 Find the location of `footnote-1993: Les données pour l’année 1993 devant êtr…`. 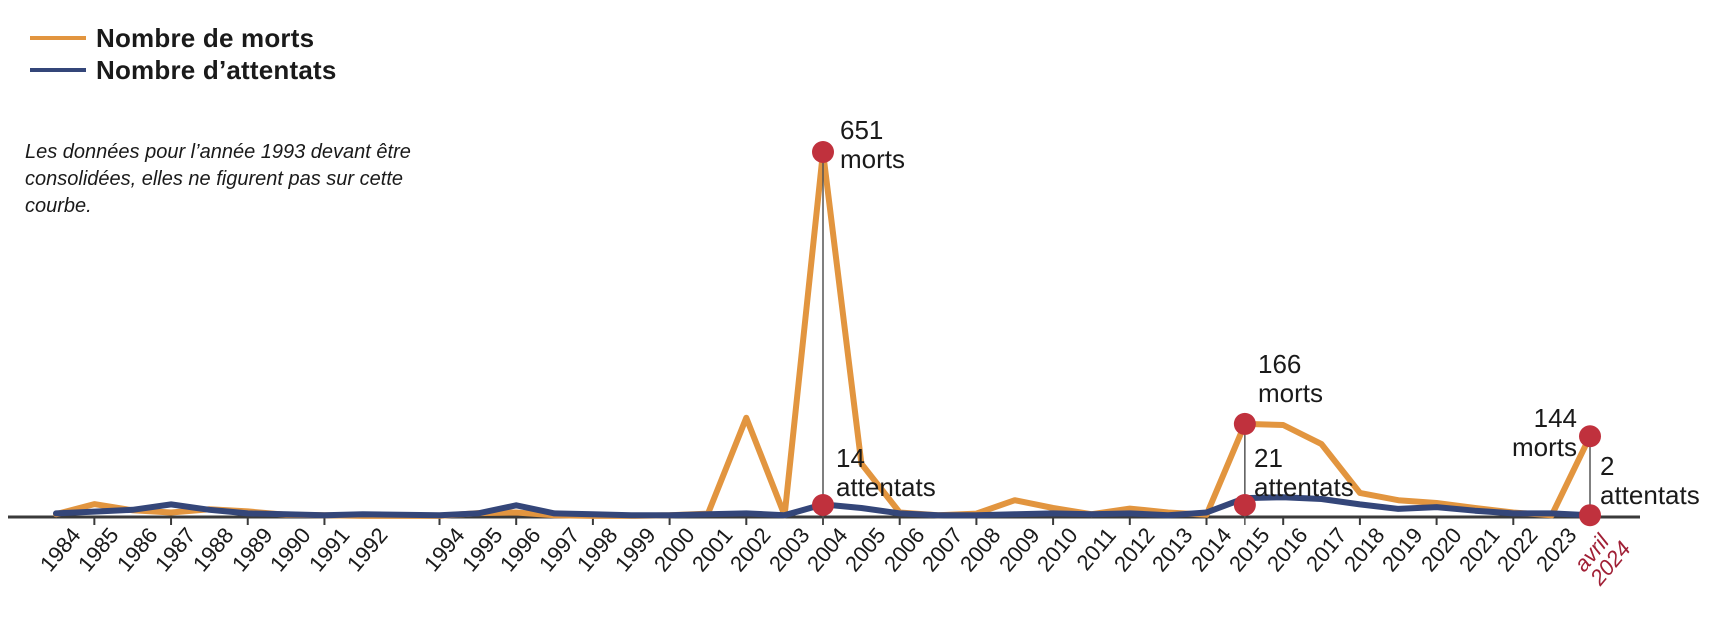

footnote-1993: Les données pour l’année 1993 devant êtr… is located at coordinates (218, 179).